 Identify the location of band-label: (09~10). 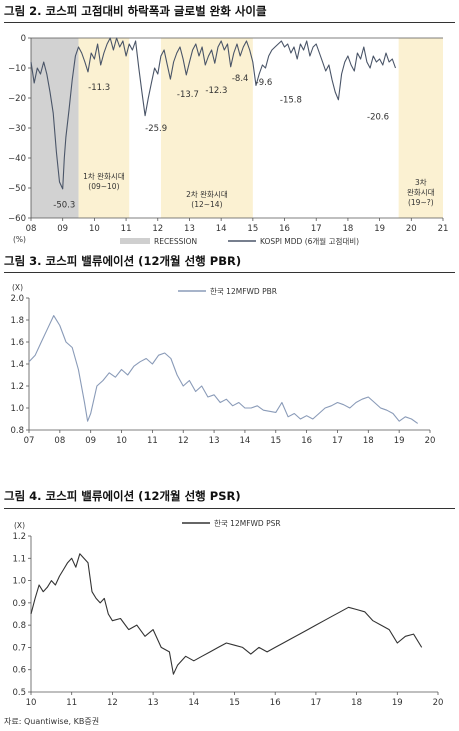
(103, 186).